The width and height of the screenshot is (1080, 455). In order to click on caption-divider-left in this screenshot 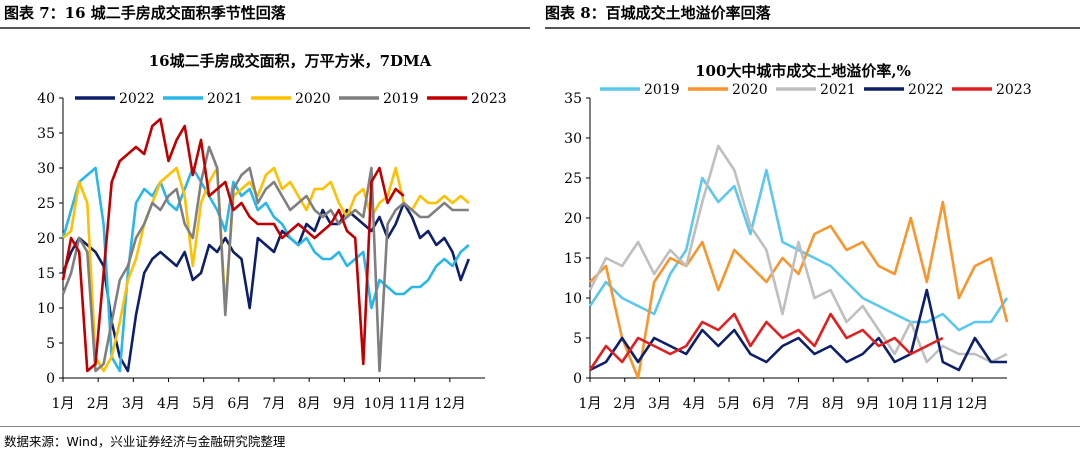, I will do `click(265, 28)`.